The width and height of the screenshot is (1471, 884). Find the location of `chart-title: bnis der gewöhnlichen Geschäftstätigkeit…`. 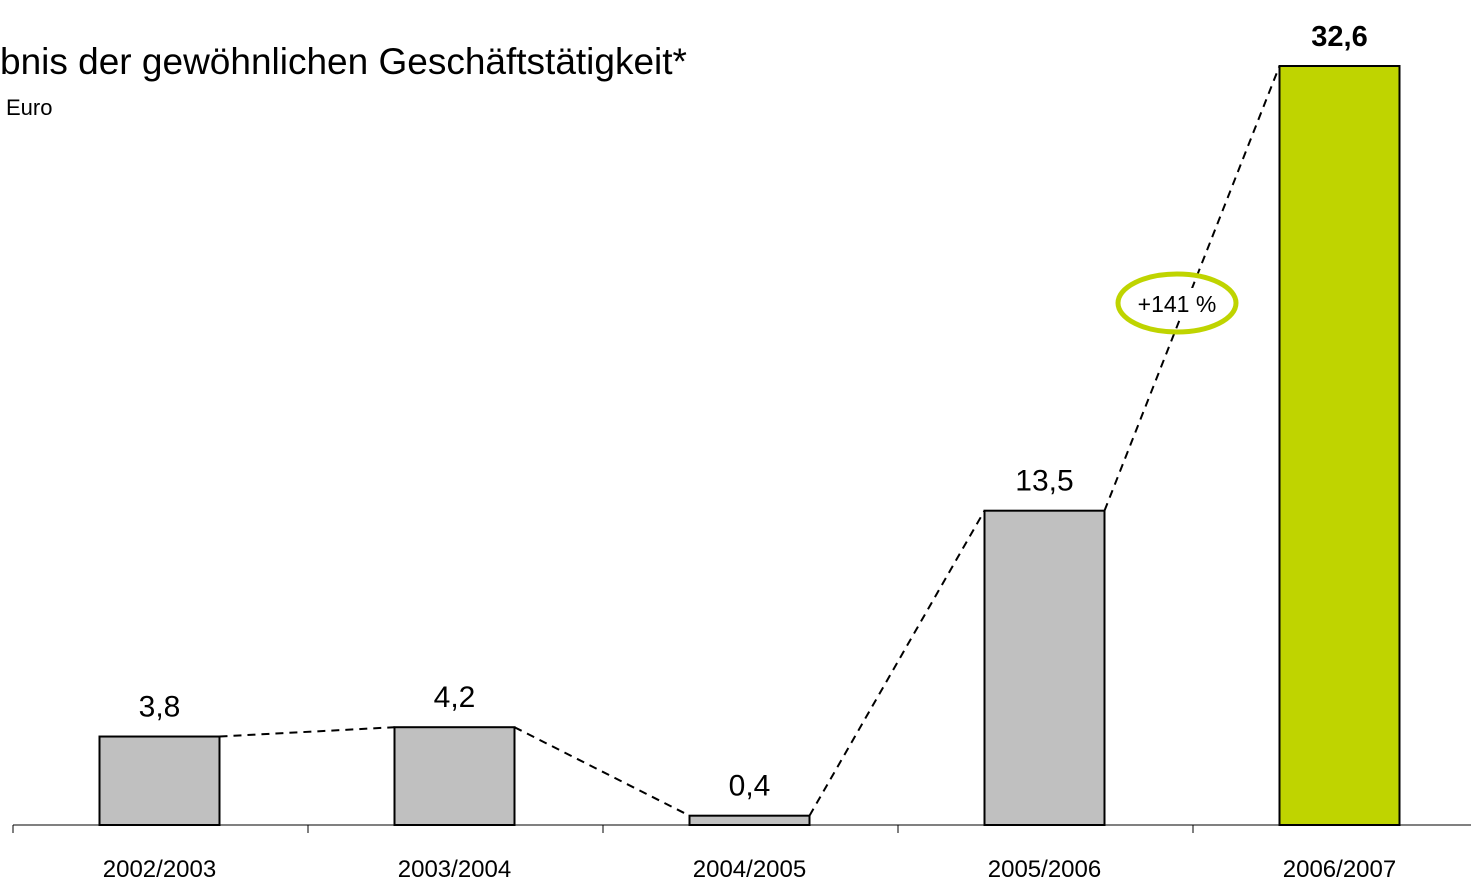

chart-title: bnis der gewöhnlichen Geschäftstätigkeit… is located at coordinates (343, 61).